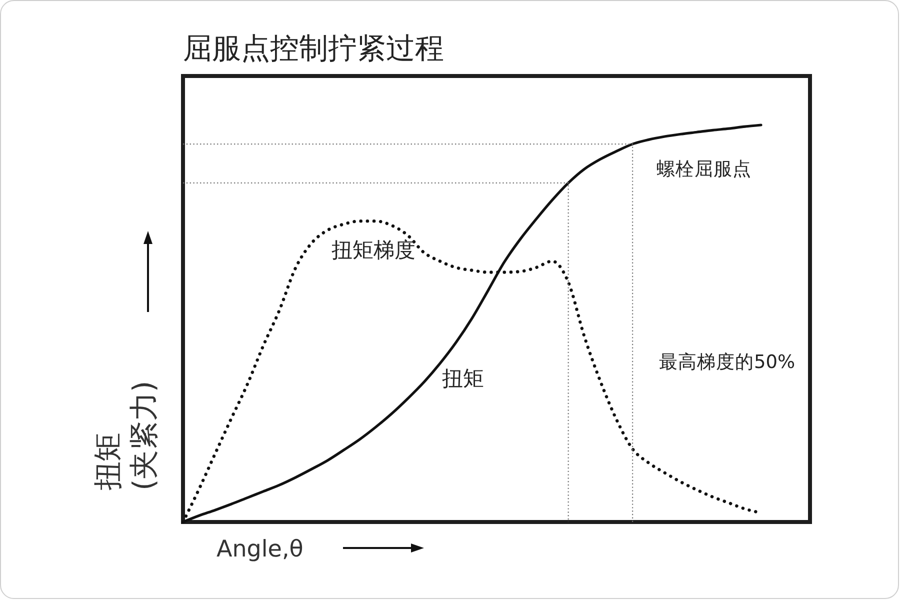 The height and width of the screenshot is (600, 900). What do you see at coordinates (125, 435) in the screenshot?
I see `y-axis-title: 扭矩 (夹紧力)` at bounding box center [125, 435].